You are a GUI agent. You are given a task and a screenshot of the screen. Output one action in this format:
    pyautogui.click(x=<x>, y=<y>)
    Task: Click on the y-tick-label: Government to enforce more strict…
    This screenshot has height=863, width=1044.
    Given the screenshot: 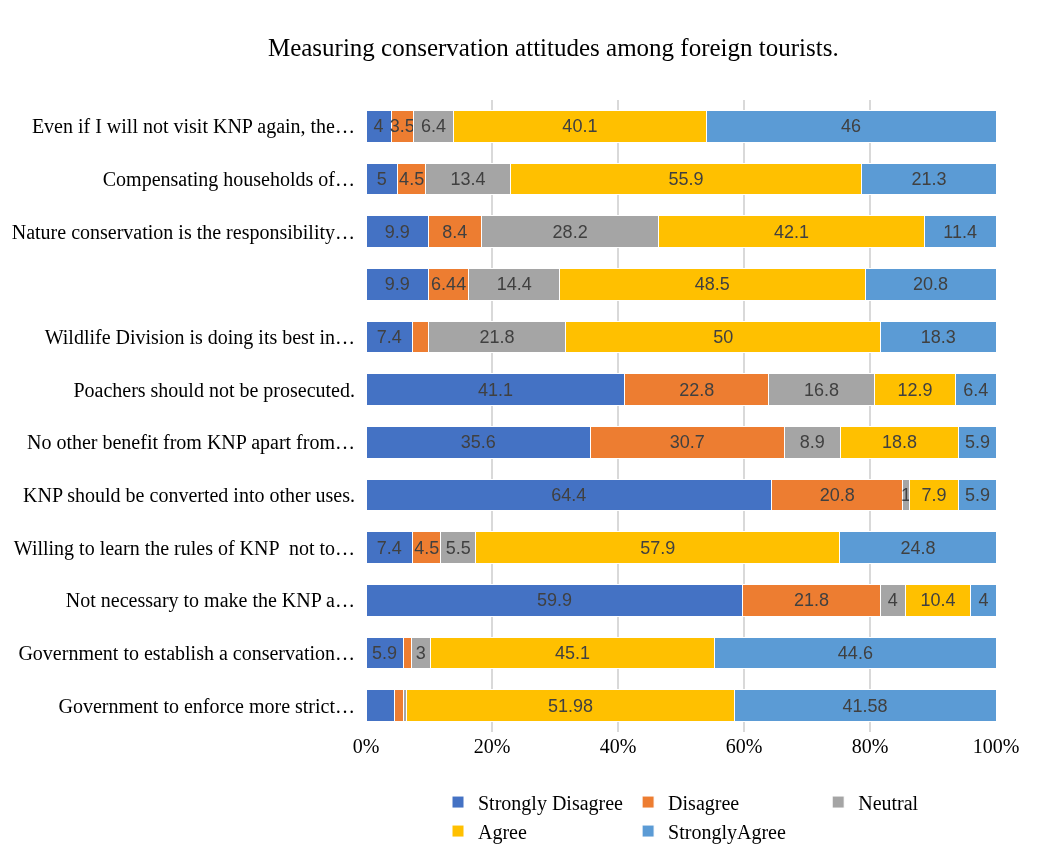 What is the action you would take?
    pyautogui.click(x=206, y=705)
    